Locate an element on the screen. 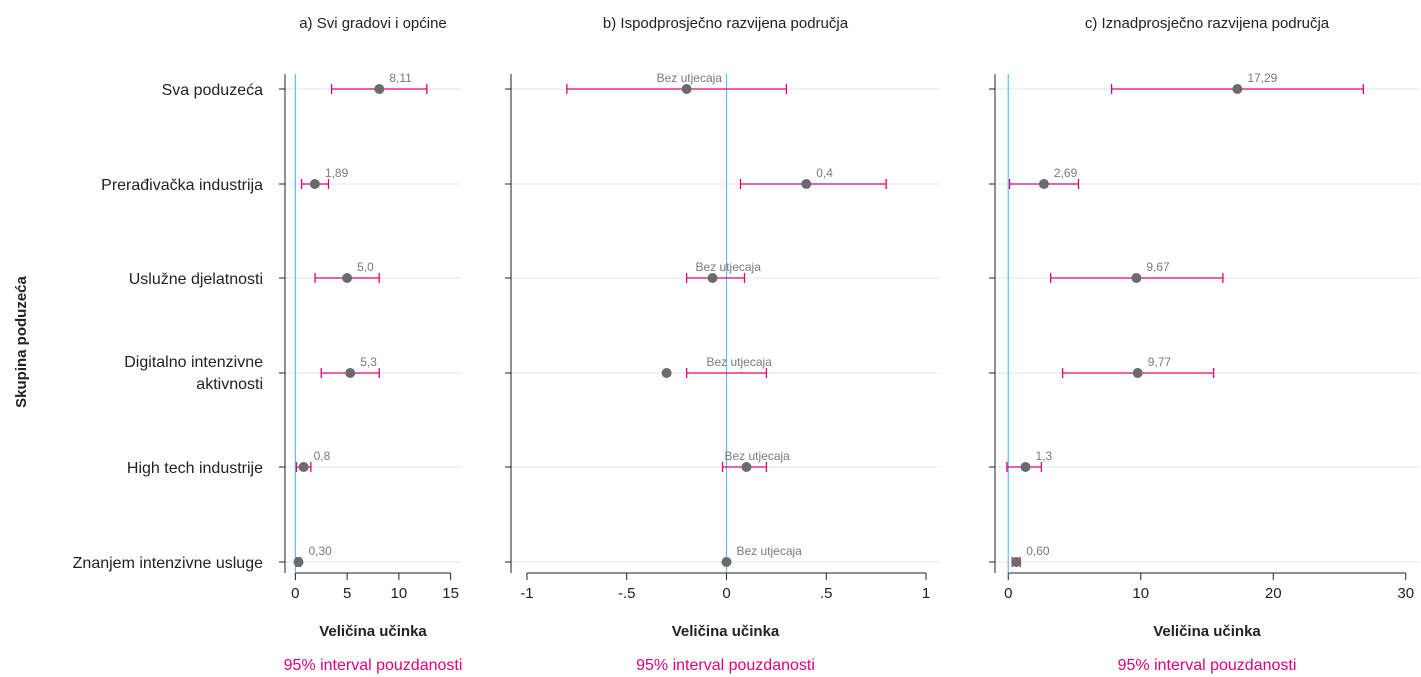  x-tick-label: .5 is located at coordinates (826, 593).